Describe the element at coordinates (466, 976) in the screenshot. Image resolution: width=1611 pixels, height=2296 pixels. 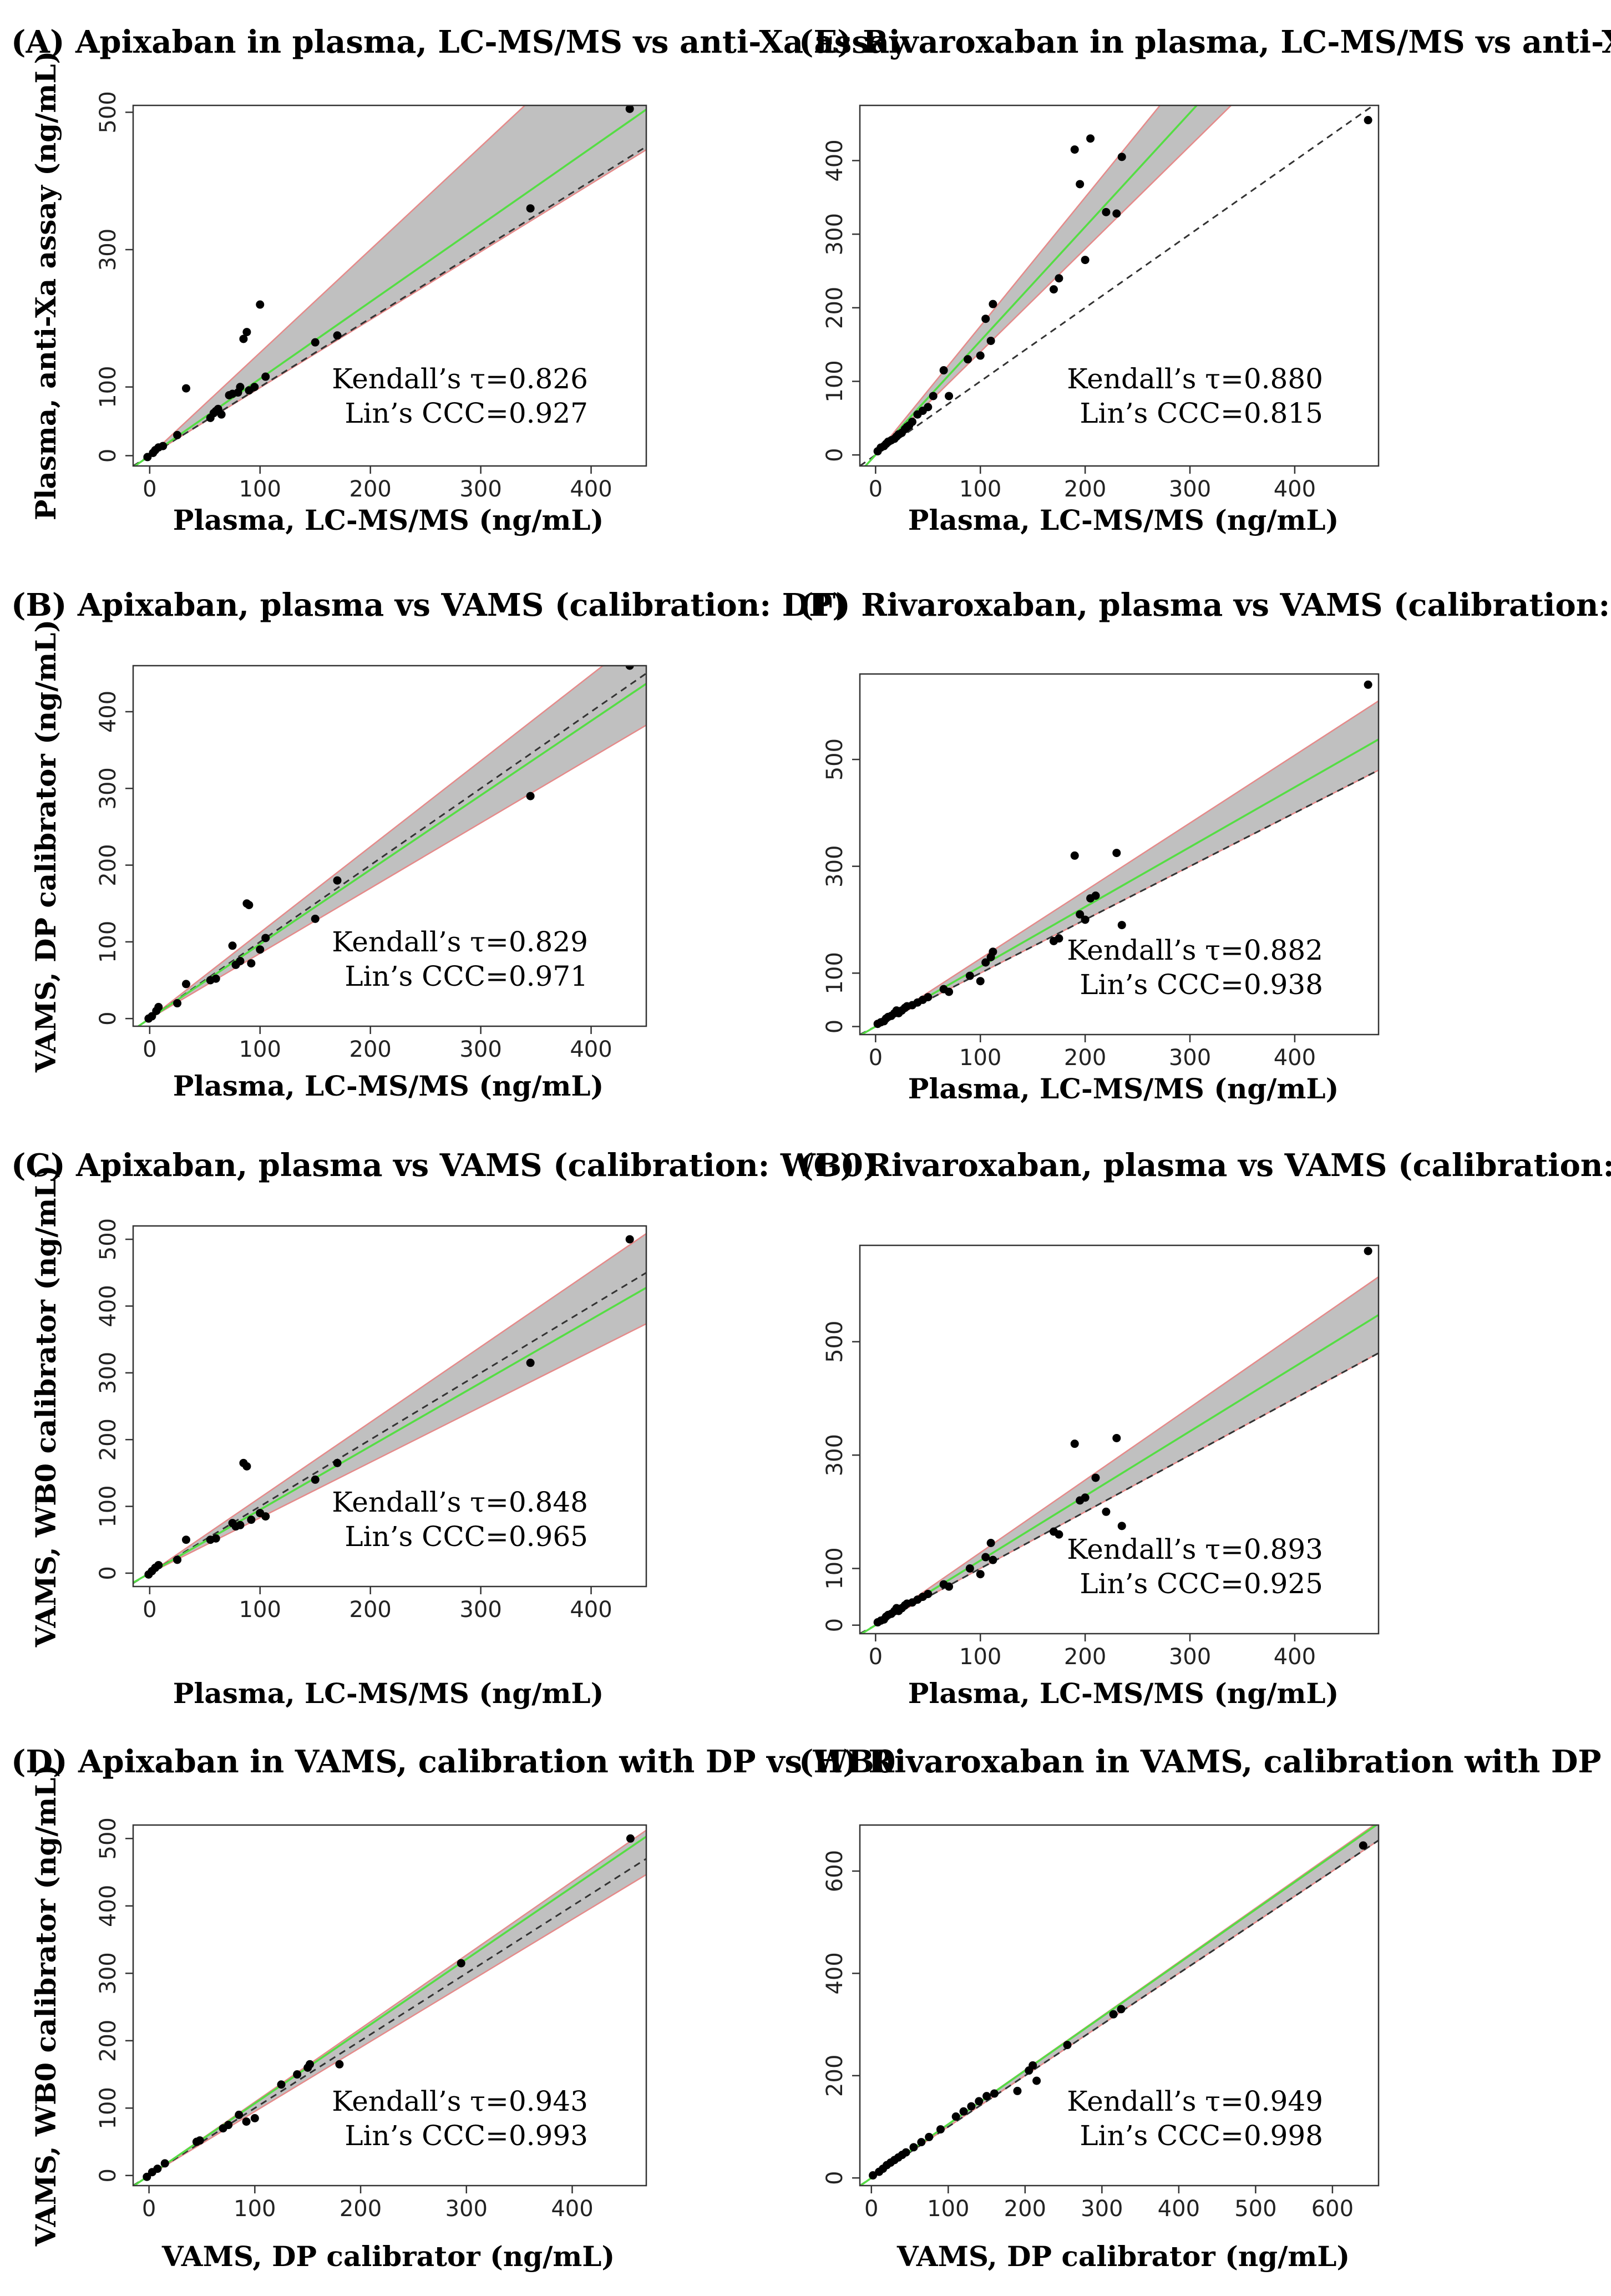
I see `lin-ccc-stat: Lin’s CCC=0.971` at that location.